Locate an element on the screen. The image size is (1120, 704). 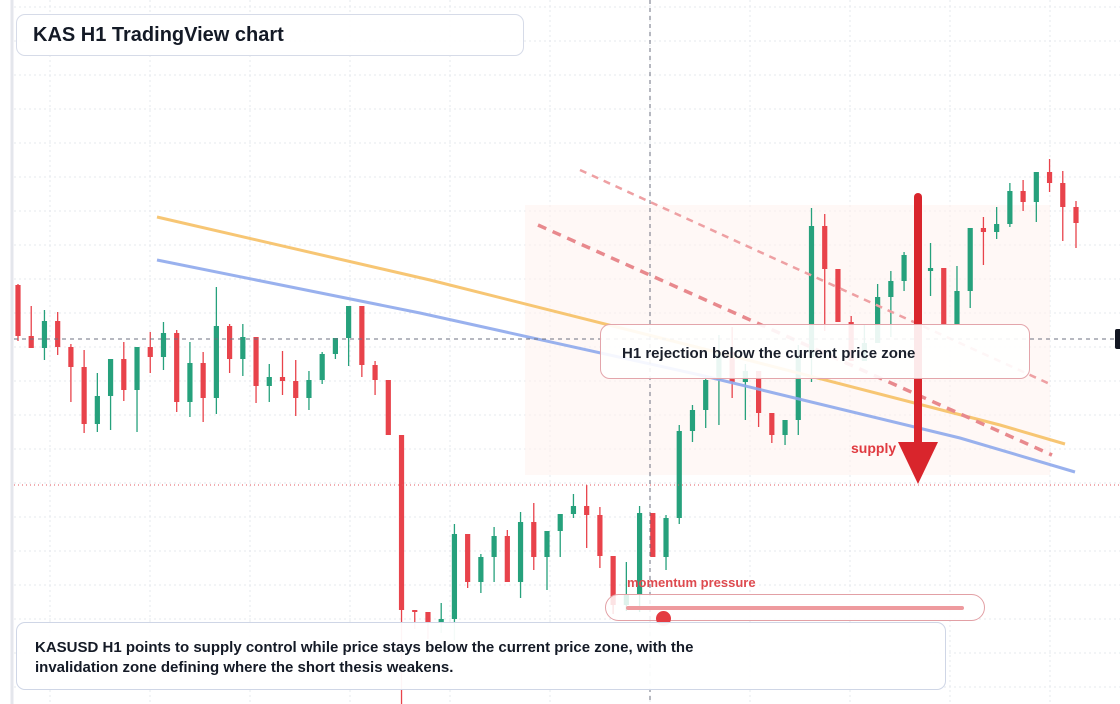
price-scale-tag is located at coordinates (1117, 339).